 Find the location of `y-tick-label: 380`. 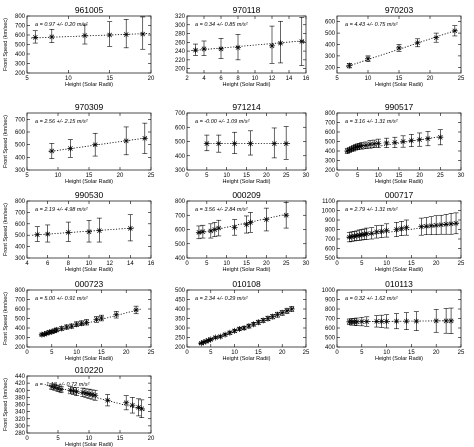

y-tick-label: 380 is located at coordinates (20, 398).